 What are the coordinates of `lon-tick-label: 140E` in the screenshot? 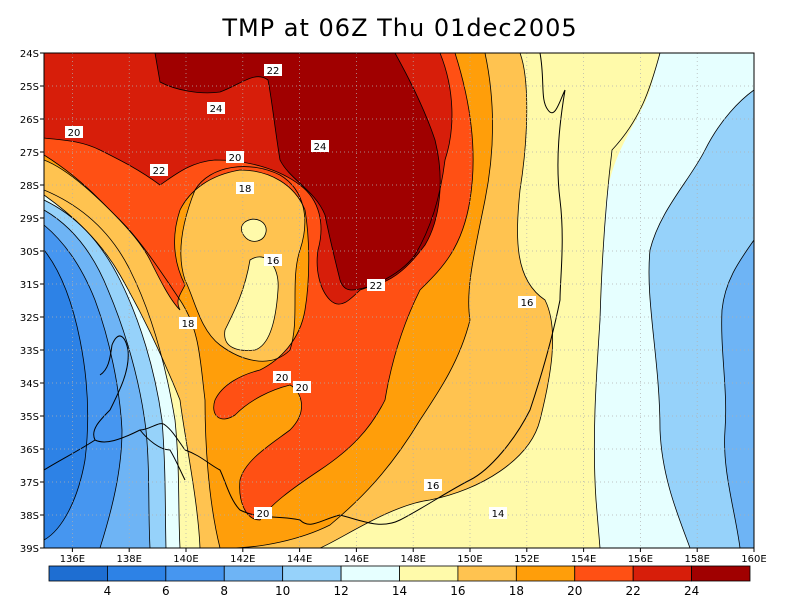 It's located at (185, 559).